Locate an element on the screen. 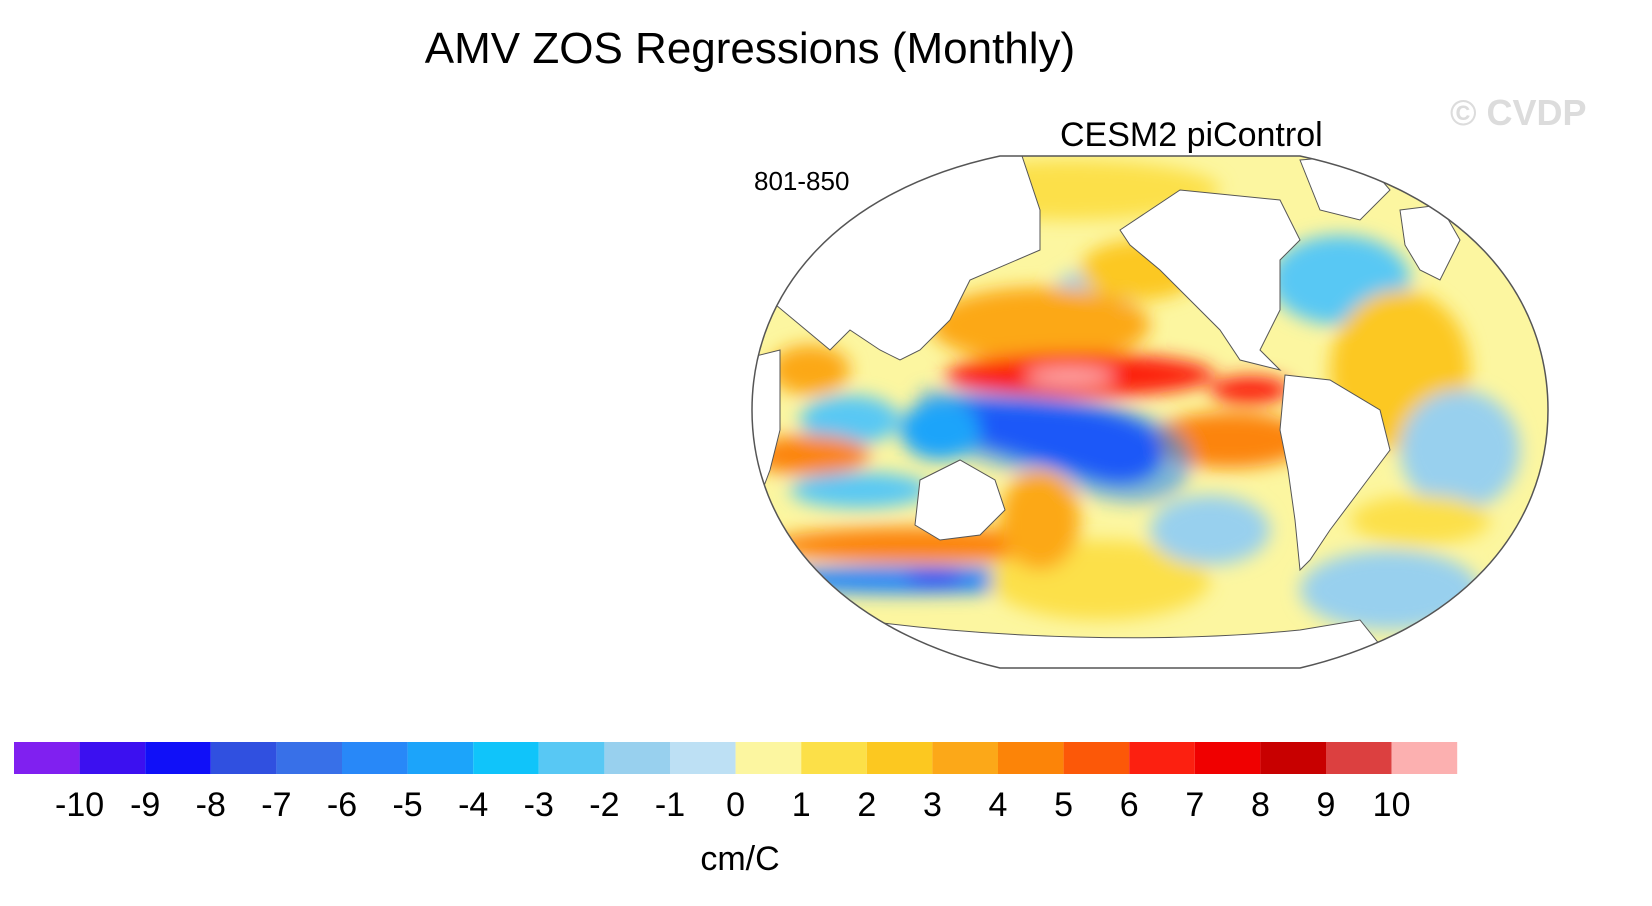  panel-title: CESM2 piControl is located at coordinates (1191, 135).